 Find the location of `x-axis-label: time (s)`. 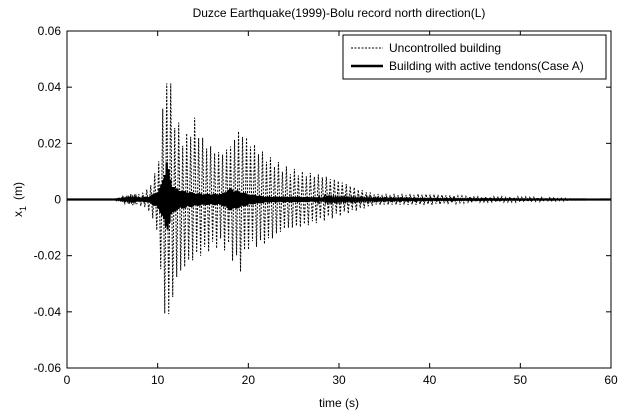

x-axis-label: time (s) is located at coordinates (339, 403).